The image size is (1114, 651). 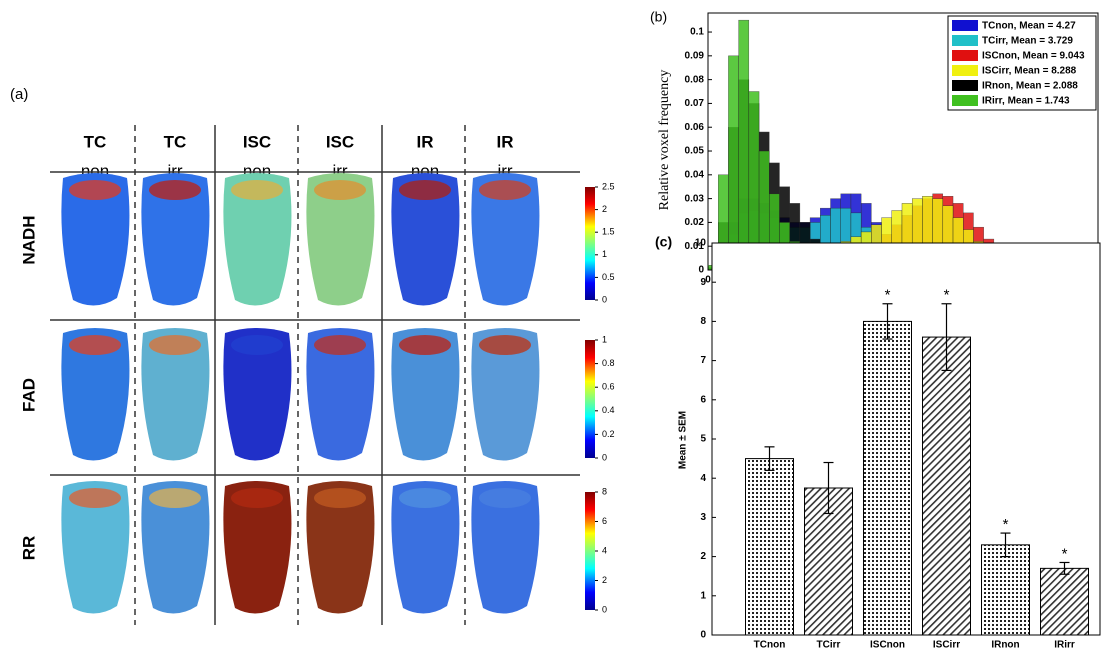 I want to click on y-tick-label: 6, so click(x=703, y=399).